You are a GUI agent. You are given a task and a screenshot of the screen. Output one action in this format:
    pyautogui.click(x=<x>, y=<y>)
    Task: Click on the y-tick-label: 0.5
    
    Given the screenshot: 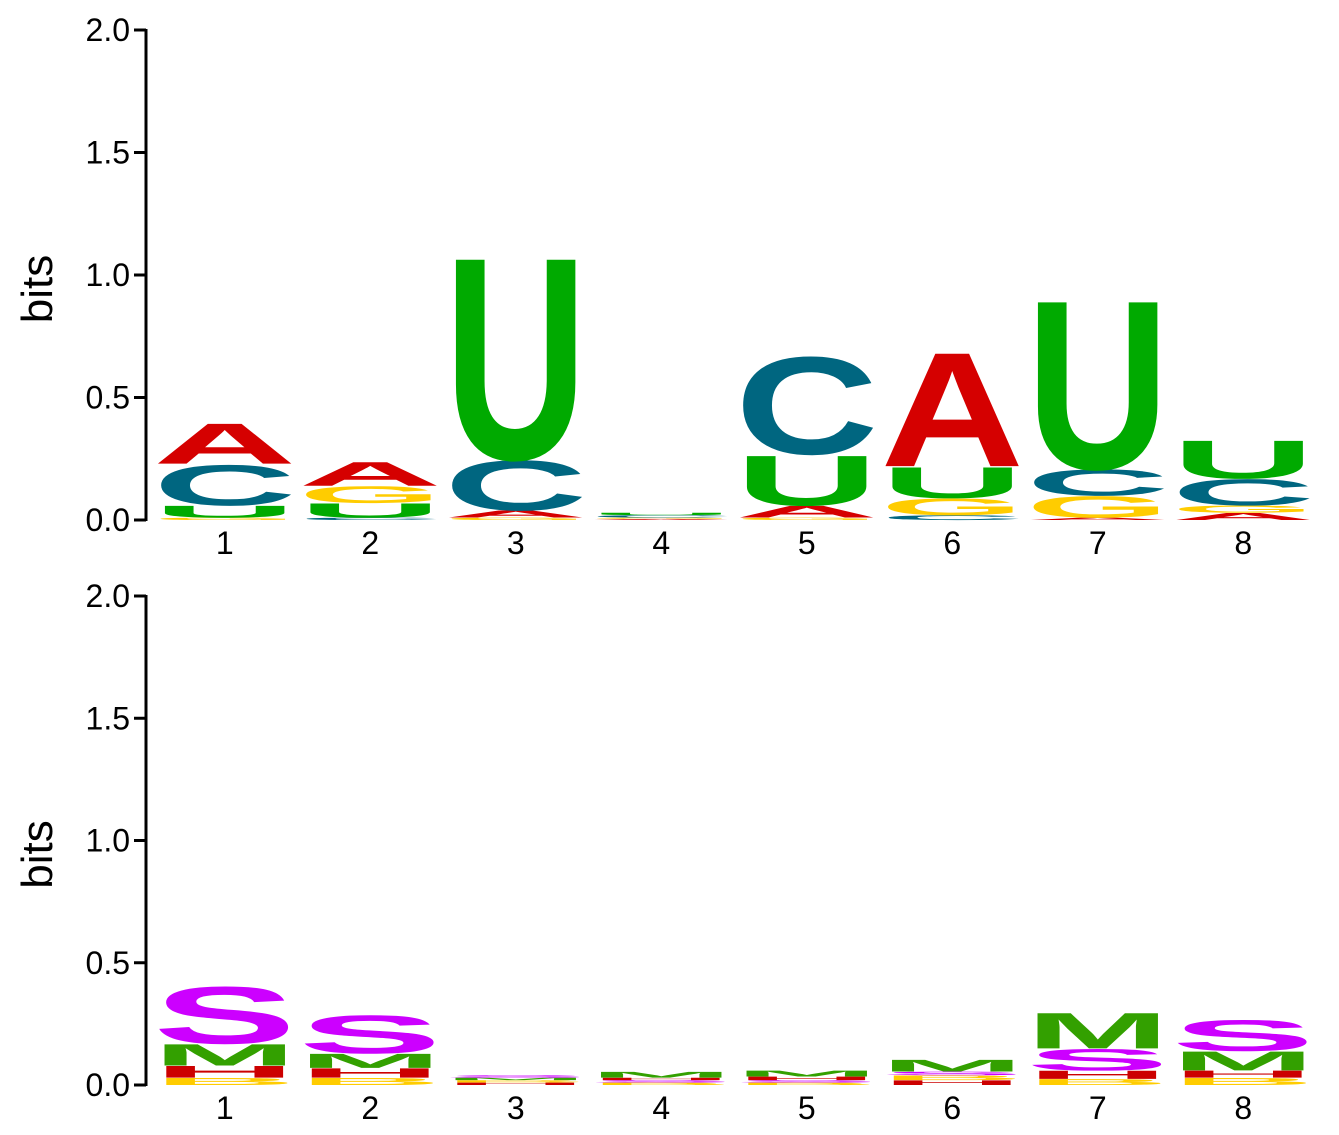 What is the action you would take?
    pyautogui.click(x=108, y=963)
    